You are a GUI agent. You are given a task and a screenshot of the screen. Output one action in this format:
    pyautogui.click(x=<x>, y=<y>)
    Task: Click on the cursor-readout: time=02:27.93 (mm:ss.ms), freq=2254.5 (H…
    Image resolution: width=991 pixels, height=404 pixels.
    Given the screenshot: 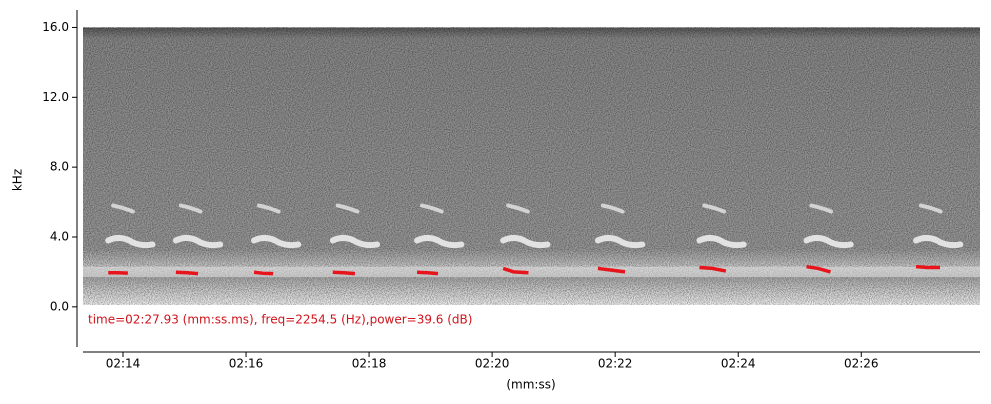 What is the action you would take?
    pyautogui.click(x=280, y=320)
    